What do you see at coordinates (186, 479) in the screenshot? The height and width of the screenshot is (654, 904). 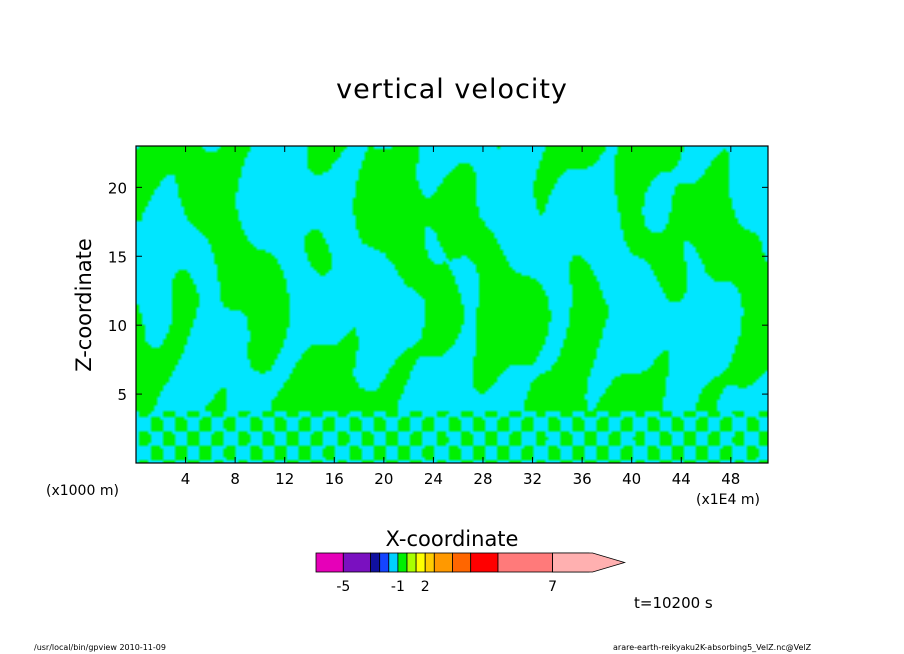 I see `x-tick-label: 4` at bounding box center [186, 479].